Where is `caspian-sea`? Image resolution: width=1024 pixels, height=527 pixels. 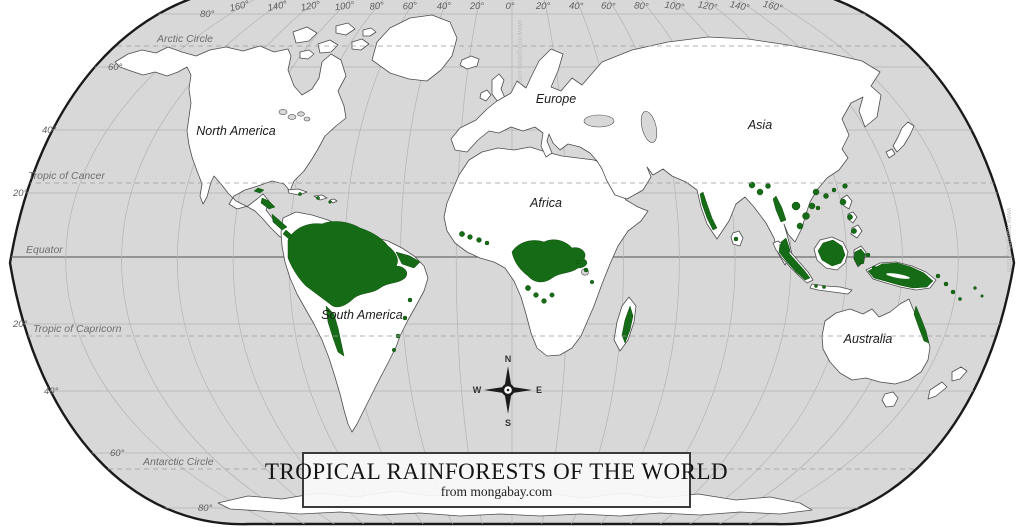
caspian-sea is located at coordinates (649, 127).